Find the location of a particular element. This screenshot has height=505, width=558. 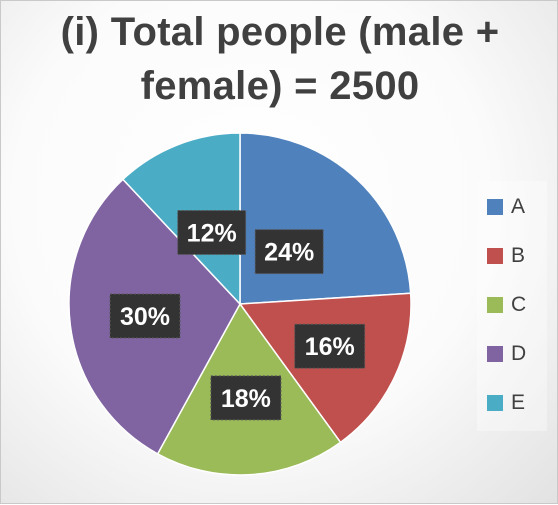

legend-item-e: E is located at coordinates (506, 403).